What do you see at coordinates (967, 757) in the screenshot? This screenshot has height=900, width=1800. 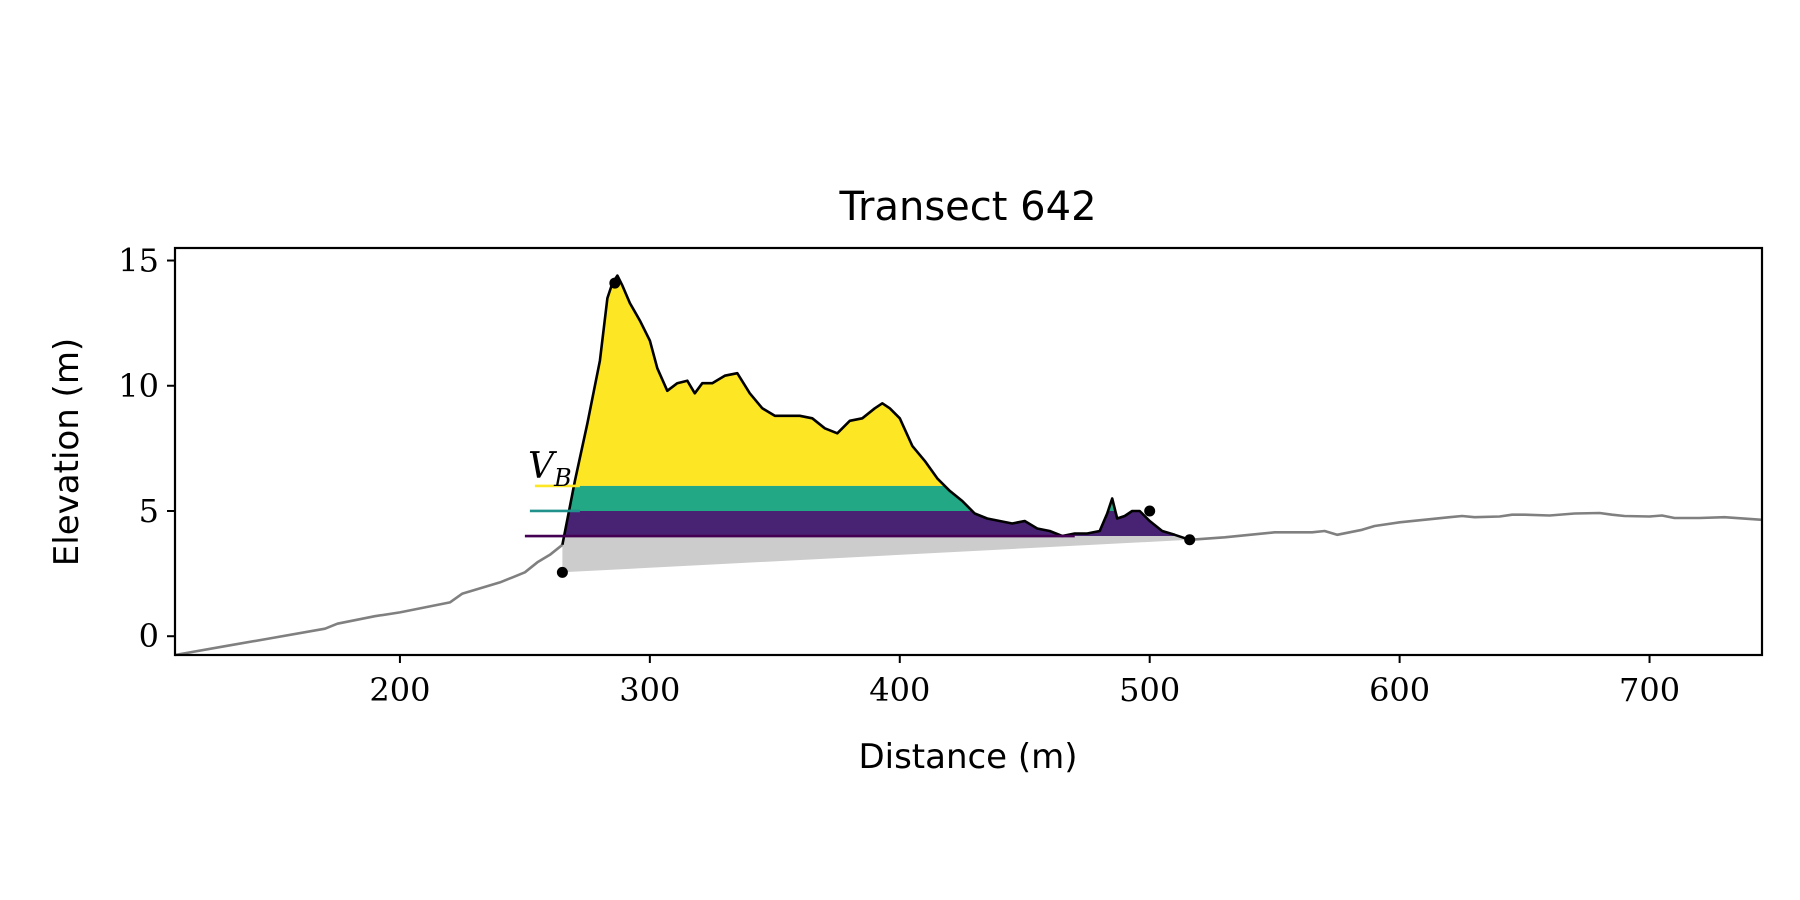 I see `x-axis-label: Distance (m)` at bounding box center [967, 757].